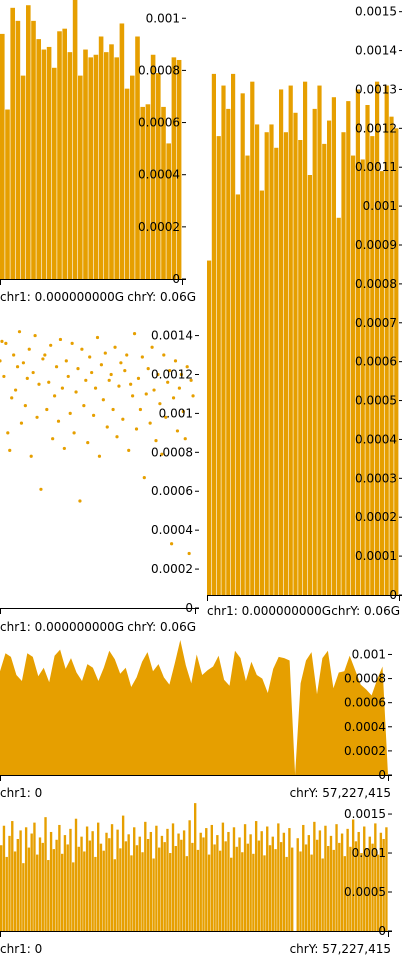 Image resolution: width=402 pixels, height=962 pixels. What do you see at coordinates (376, 284) in the screenshot?
I see `y-tick-label: 0.0008` at bounding box center [376, 284].